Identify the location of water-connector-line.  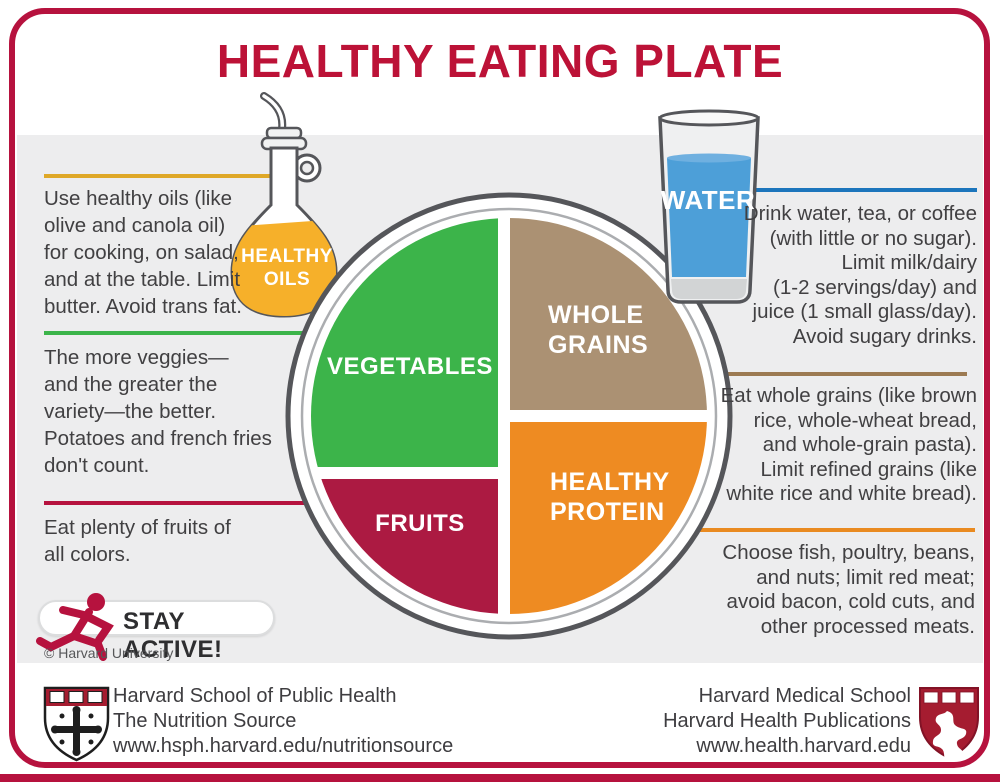
(863, 190).